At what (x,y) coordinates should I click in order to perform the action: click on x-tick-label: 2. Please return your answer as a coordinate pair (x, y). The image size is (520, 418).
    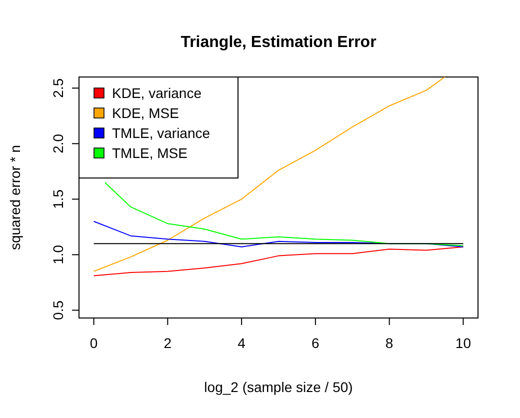
    Looking at the image, I should click on (168, 343).